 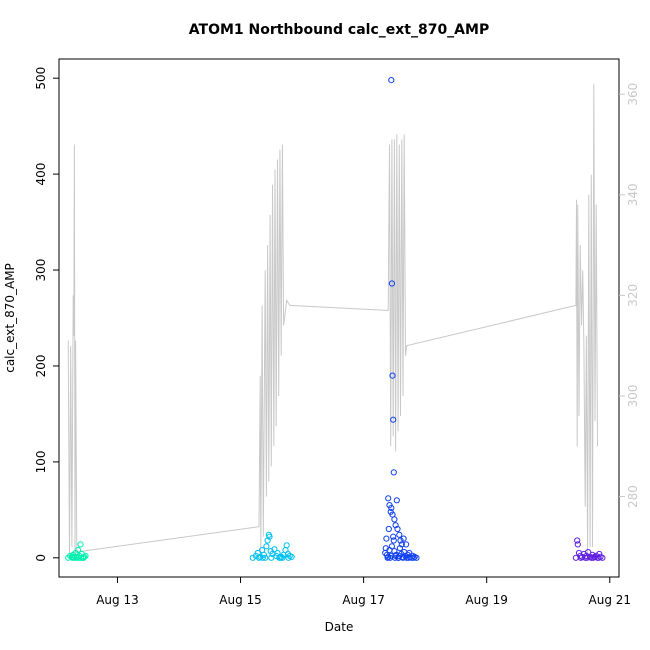 I want to click on x-axis-label: Date, so click(x=339, y=627).